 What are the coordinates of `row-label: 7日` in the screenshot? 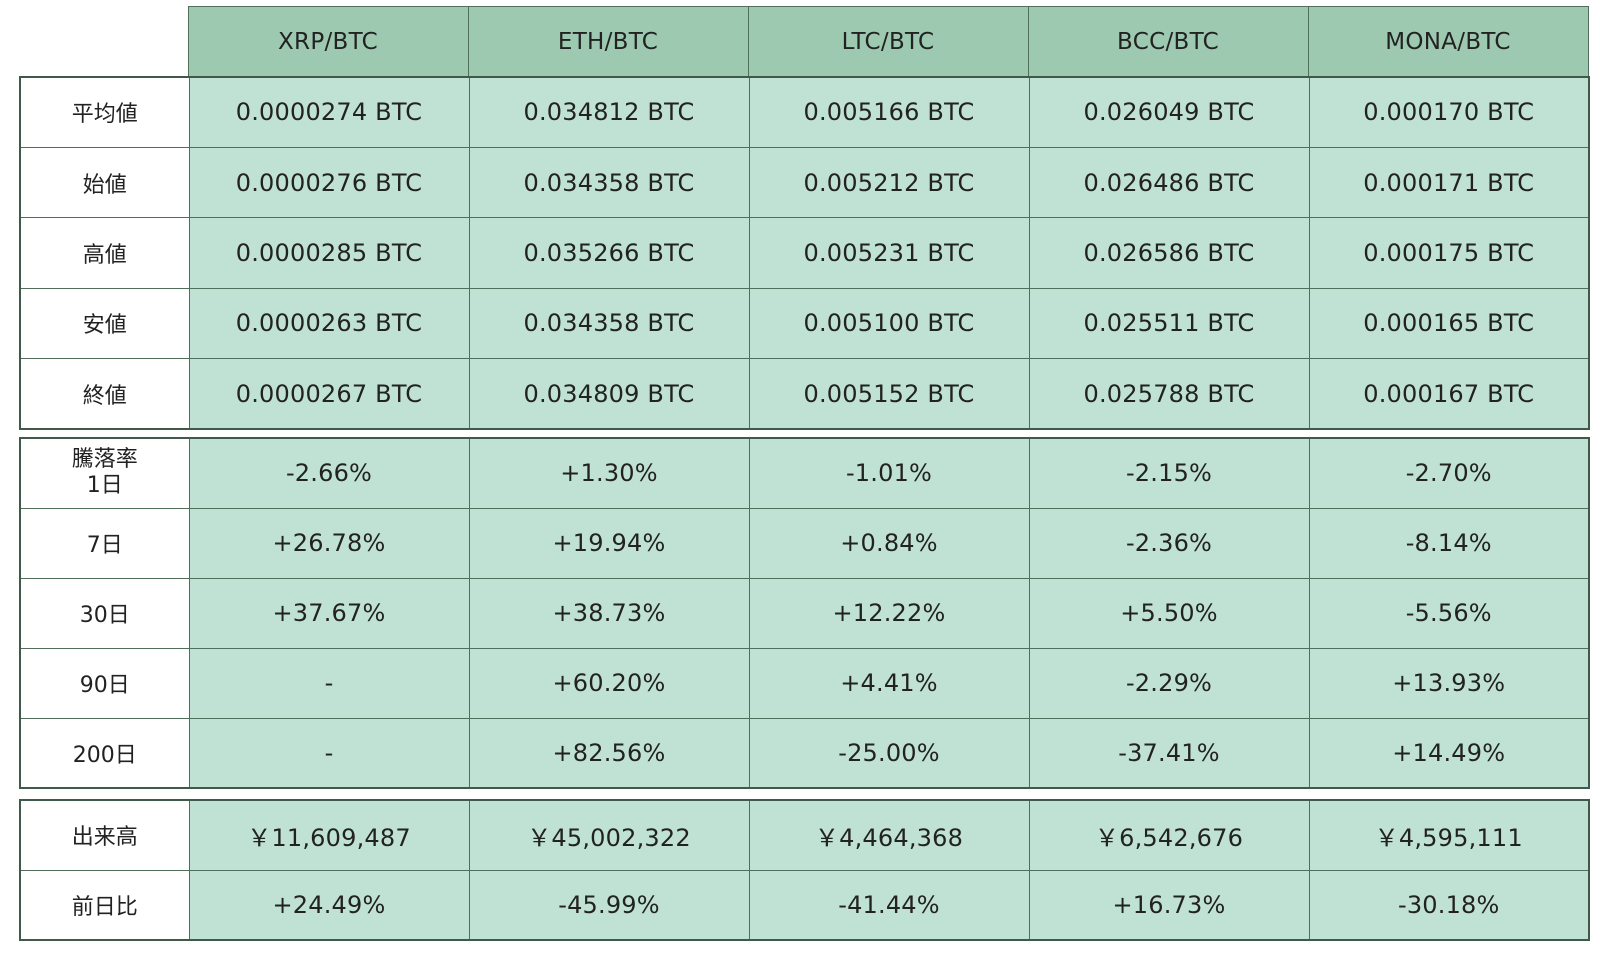 It's located at (104, 543).